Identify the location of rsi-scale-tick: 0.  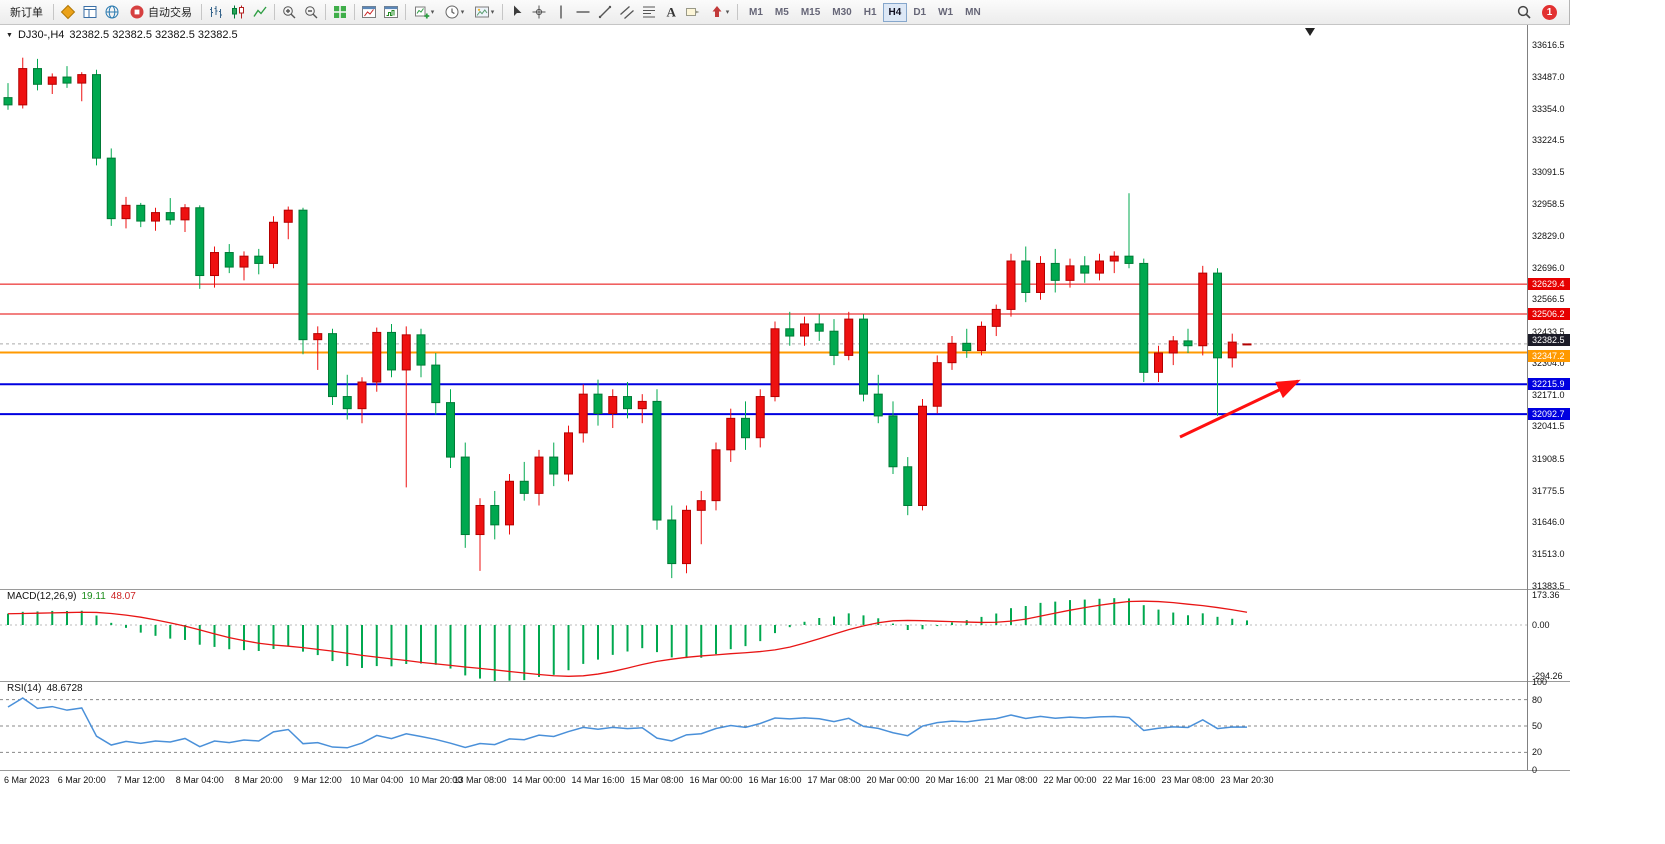
(1535, 770).